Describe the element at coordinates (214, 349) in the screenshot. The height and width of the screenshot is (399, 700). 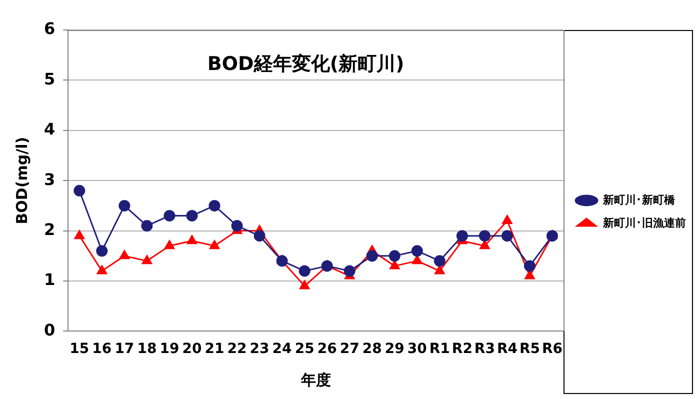
I see `x-tick-label: 21` at that location.